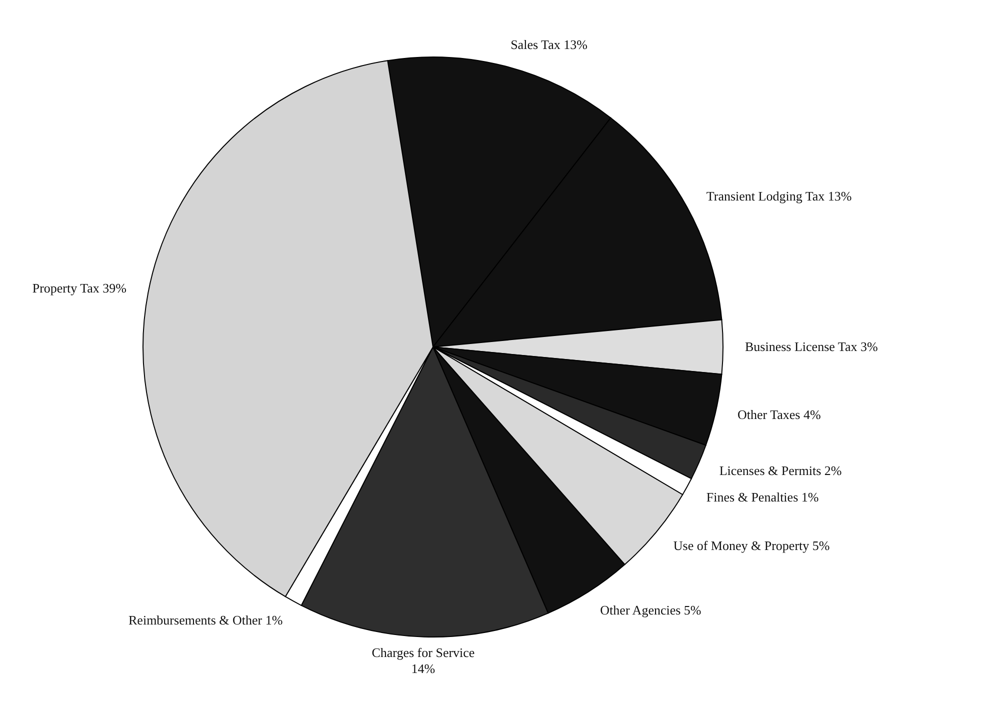 Image resolution: width=987 pixels, height=716 pixels. Describe the element at coordinates (779, 196) in the screenshot. I see `slice-label: Transient Lodging Tax 13%` at that location.